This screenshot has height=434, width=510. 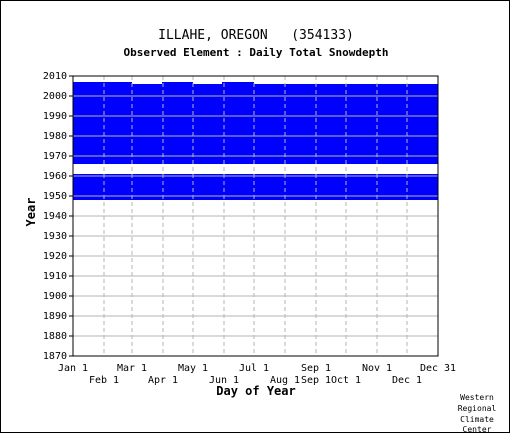 What do you see at coordinates (55, 236) in the screenshot?
I see `y-tick-label-1930: 1930` at bounding box center [55, 236].